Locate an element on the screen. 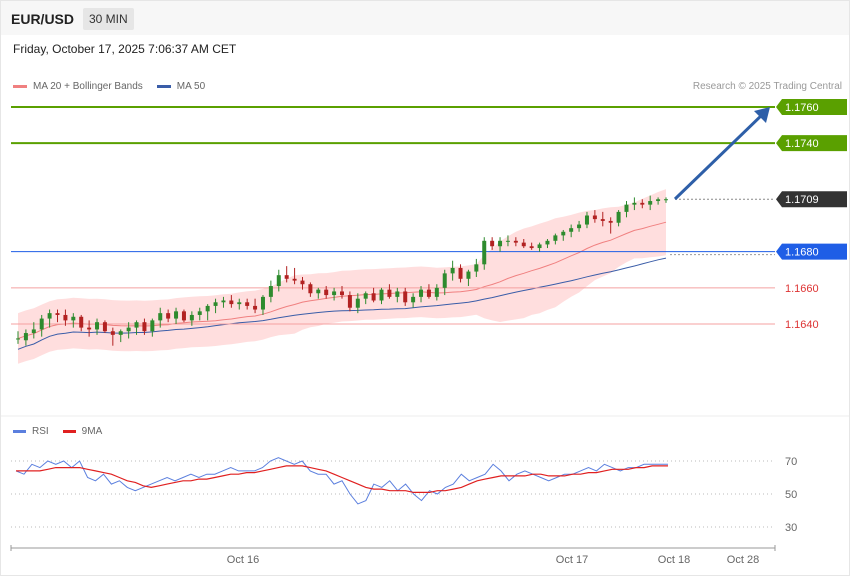 The width and height of the screenshot is (850, 576). time-tick-label: Oct 28 is located at coordinates (743, 560).